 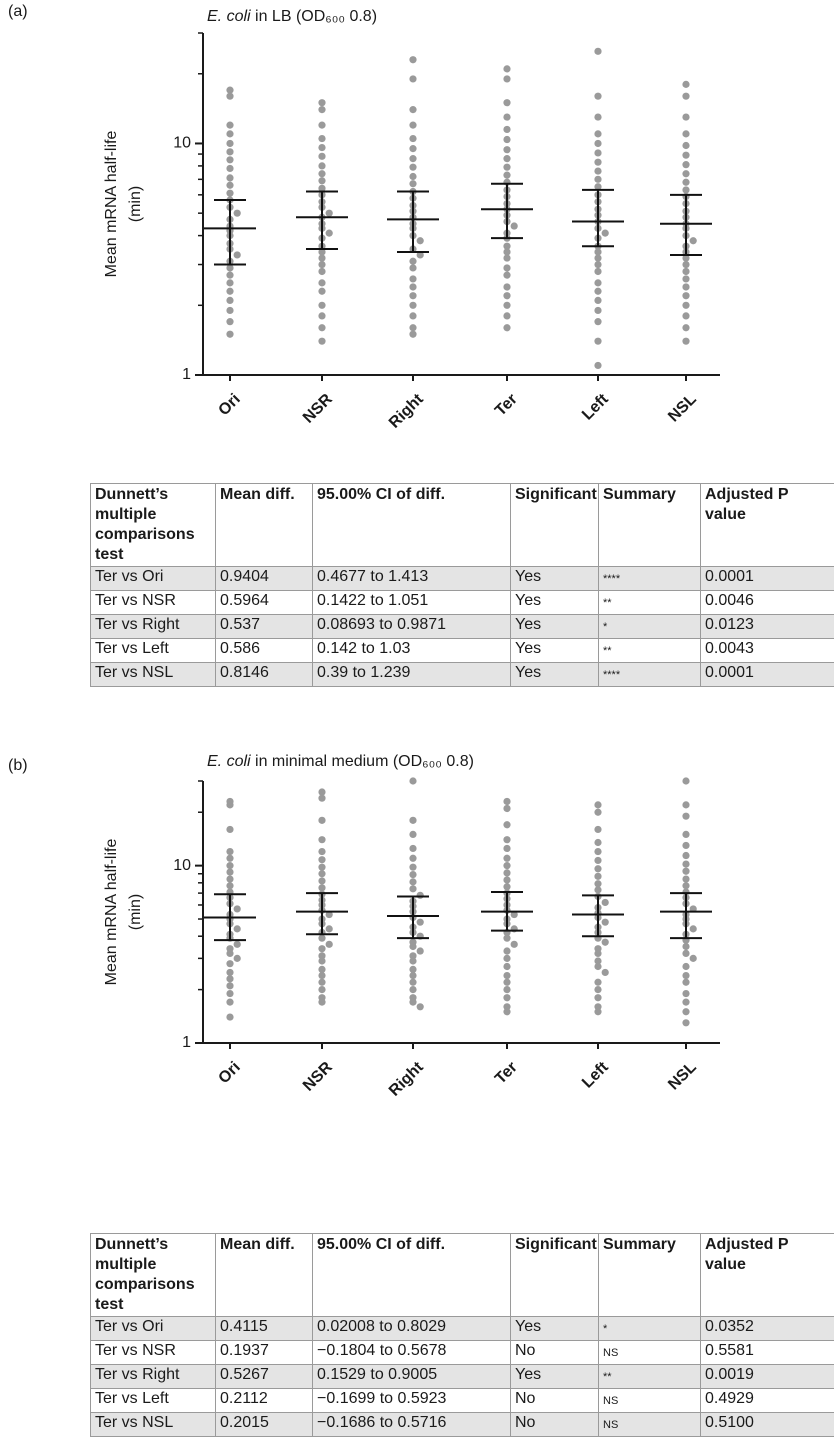 What do you see at coordinates (153, 1401) in the screenshot?
I see `table-cell: Ter vs Left` at bounding box center [153, 1401].